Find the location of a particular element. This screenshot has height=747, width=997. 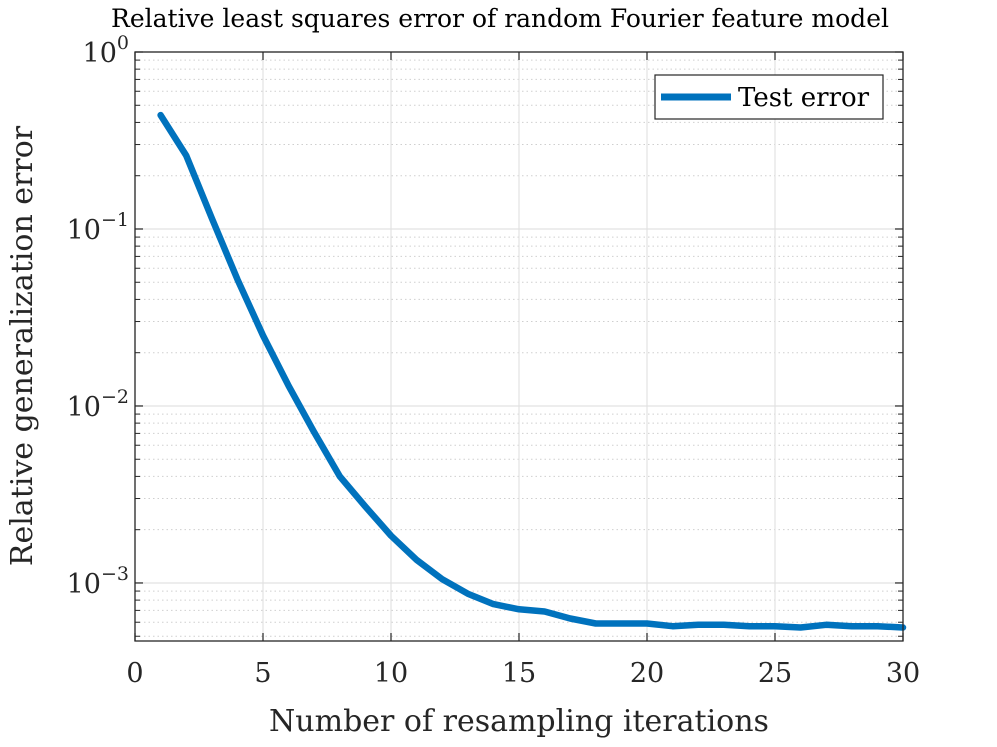

x-tick-label: 30 is located at coordinates (903, 673).